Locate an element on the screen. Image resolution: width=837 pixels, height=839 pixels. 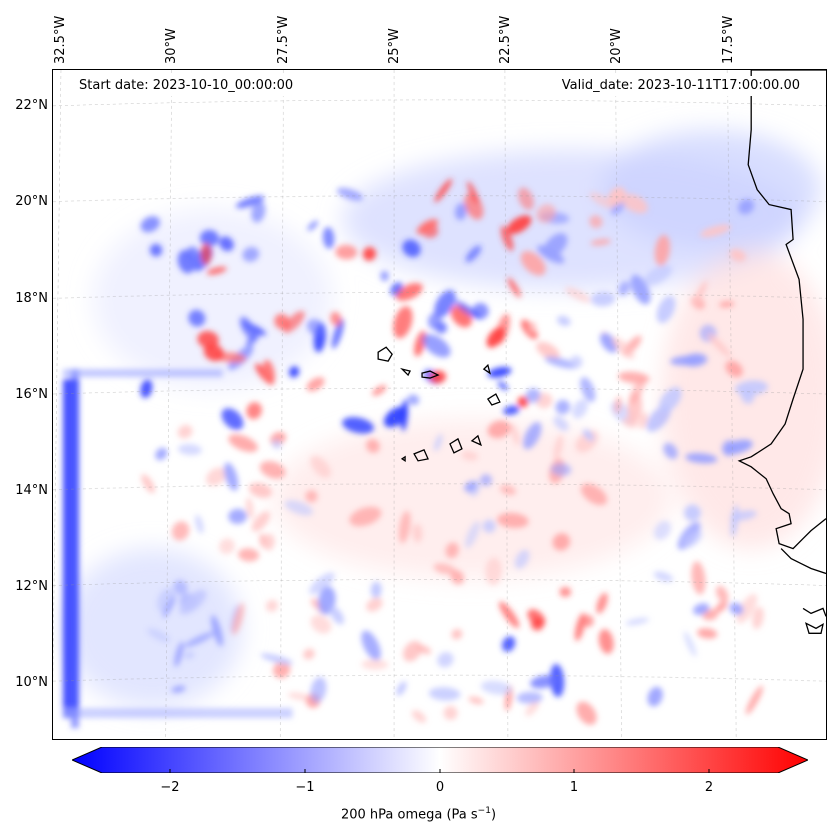
colorbar-label-exponent: −1 is located at coordinates (484, 811).